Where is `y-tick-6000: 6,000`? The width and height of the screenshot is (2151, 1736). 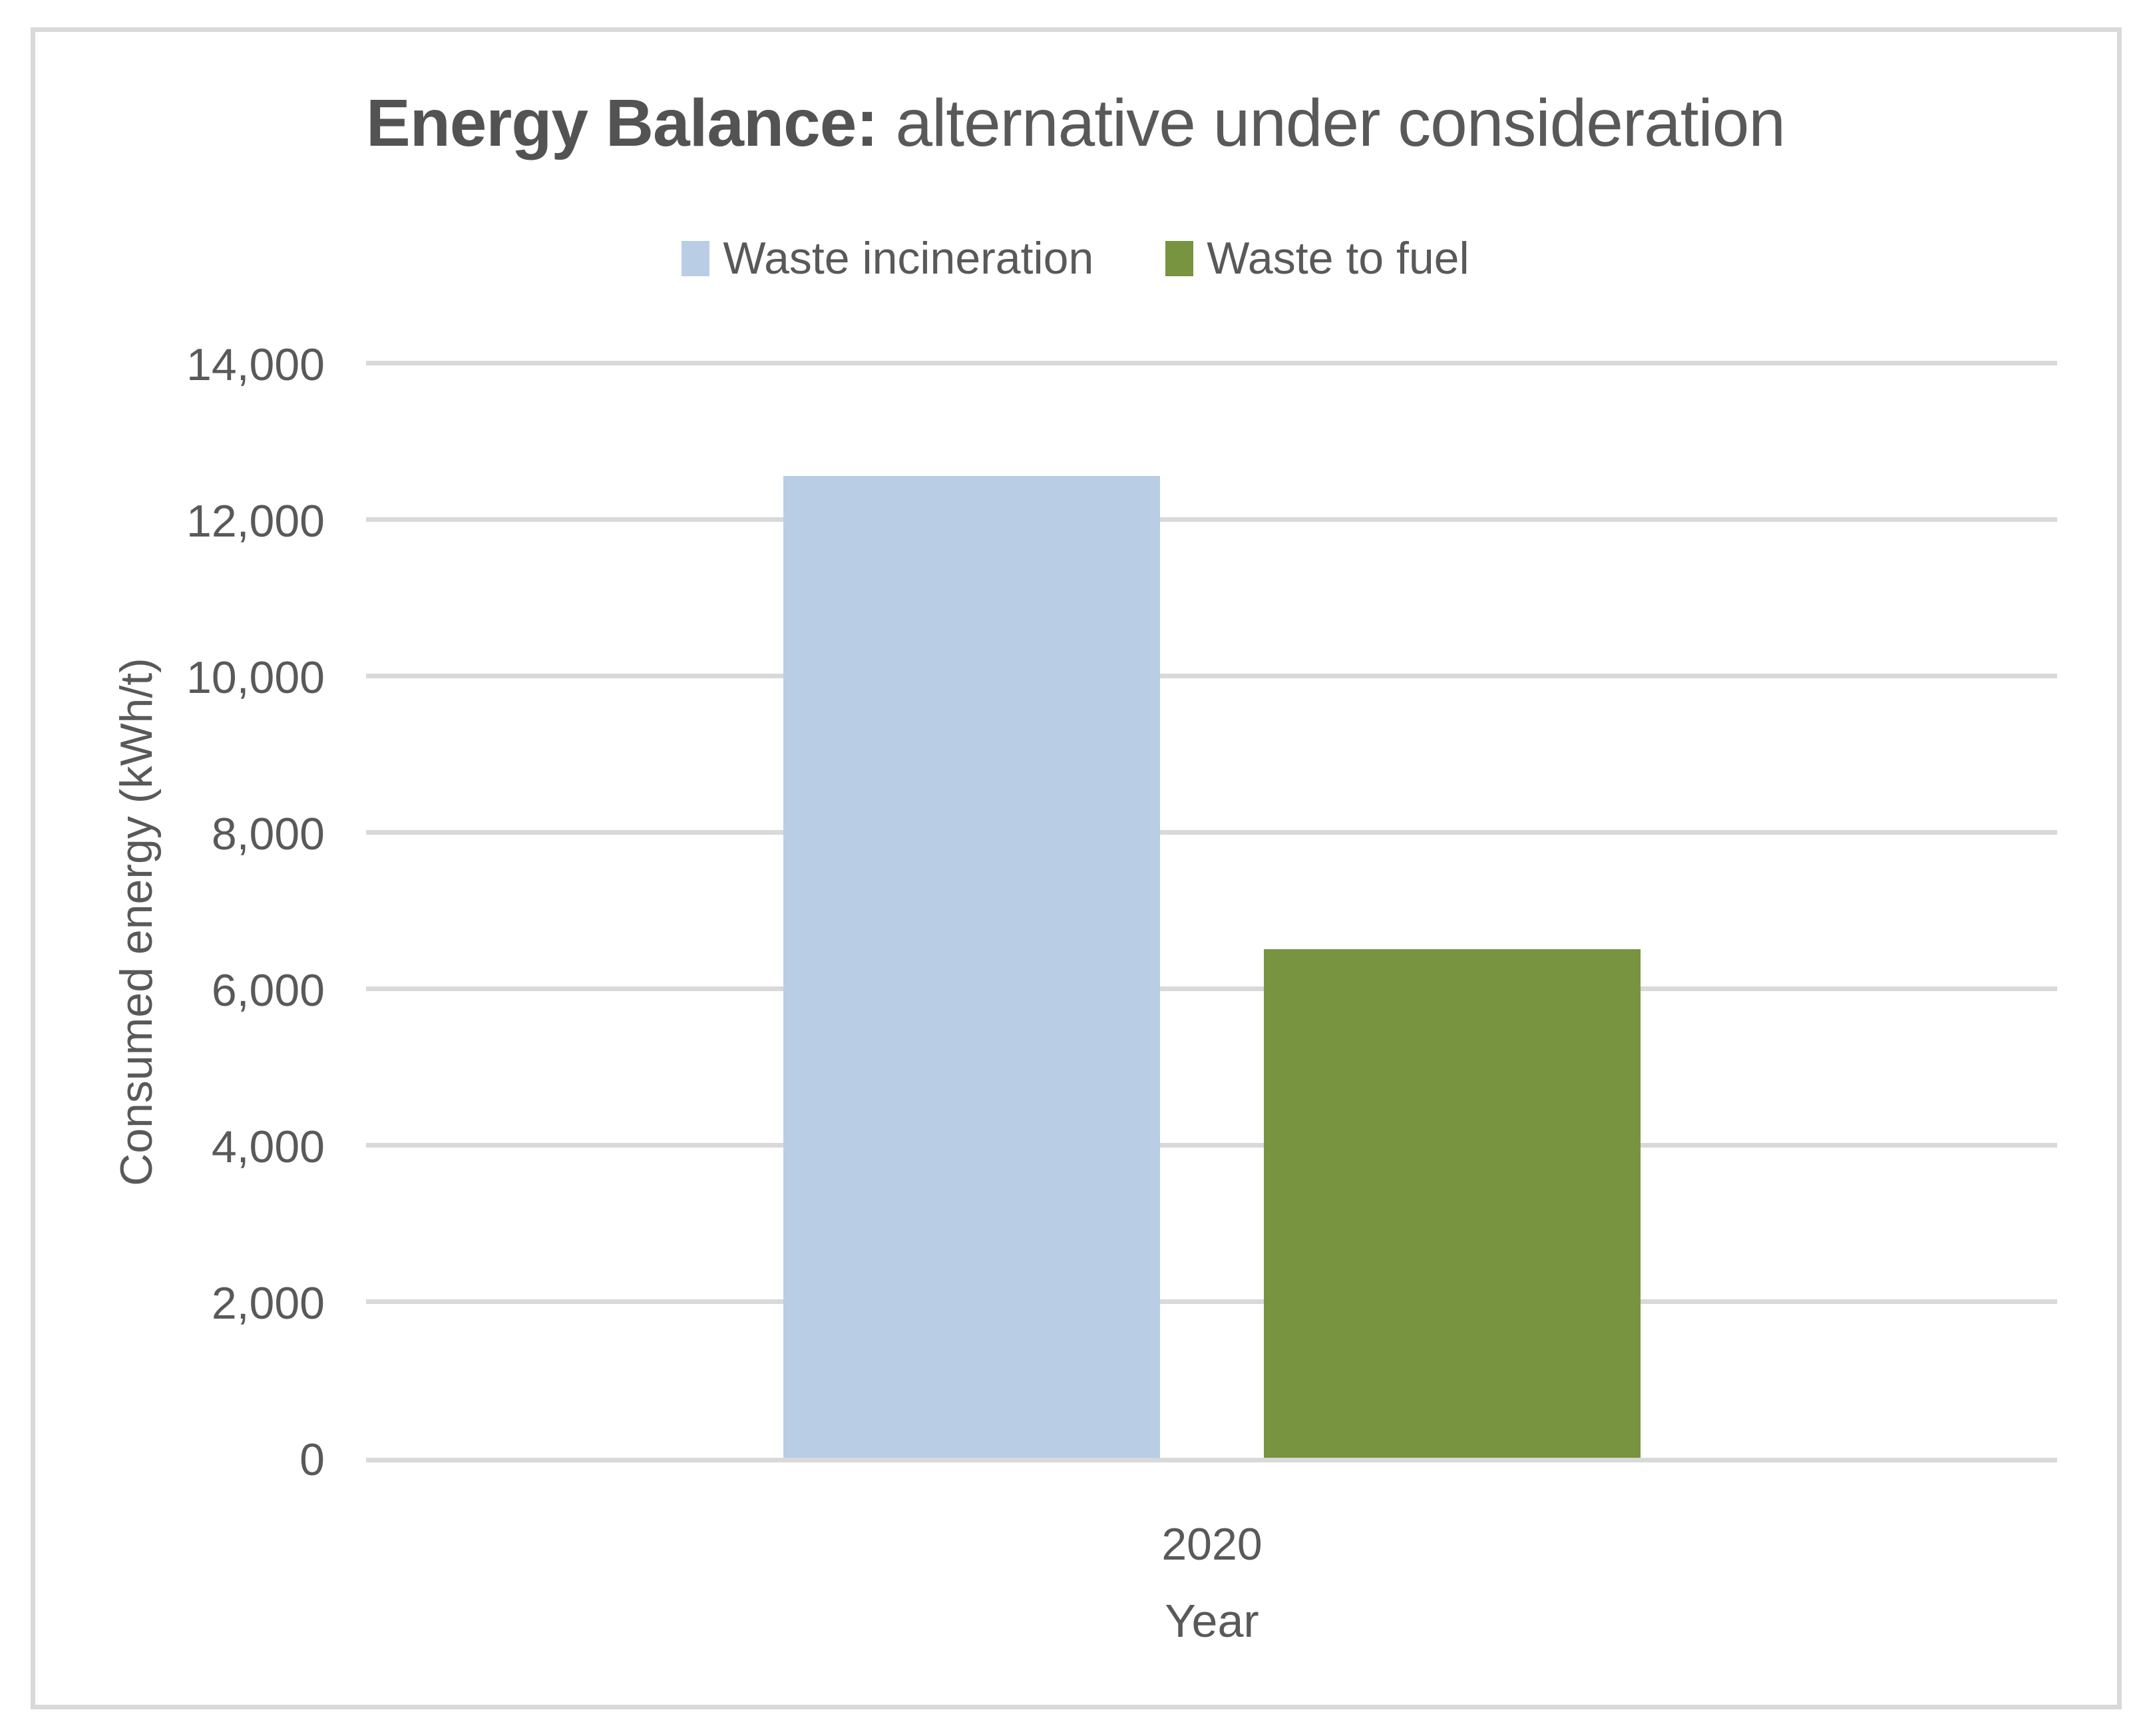 y-tick-6000: 6,000 is located at coordinates (268, 990).